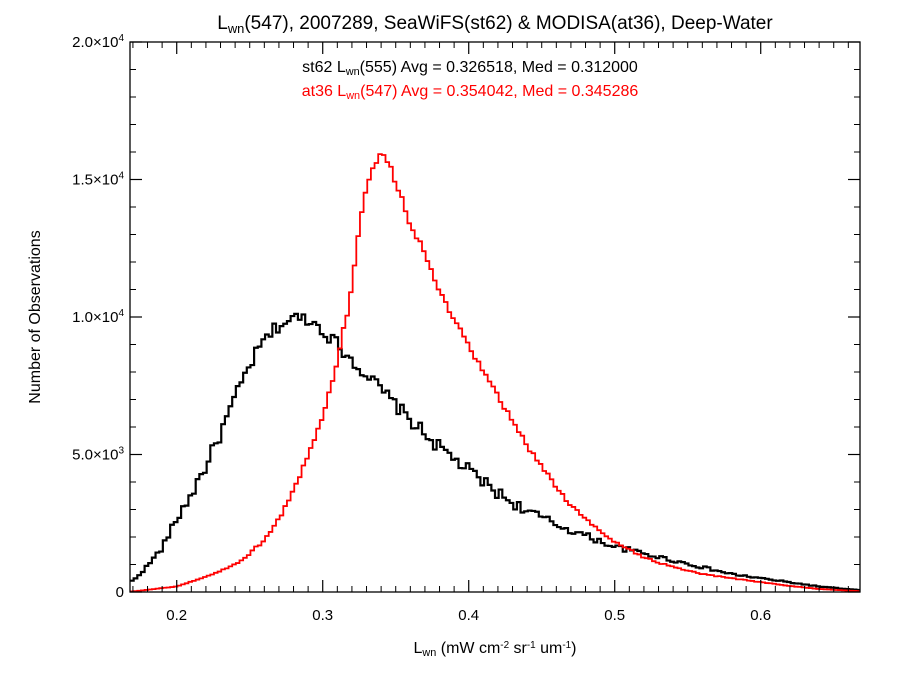 The height and width of the screenshot is (680, 900). What do you see at coordinates (499, 67) in the screenshot?
I see `stats-annotation-st62-part: (555) Avg = 0.326518, Med = 0.312000` at bounding box center [499, 67].